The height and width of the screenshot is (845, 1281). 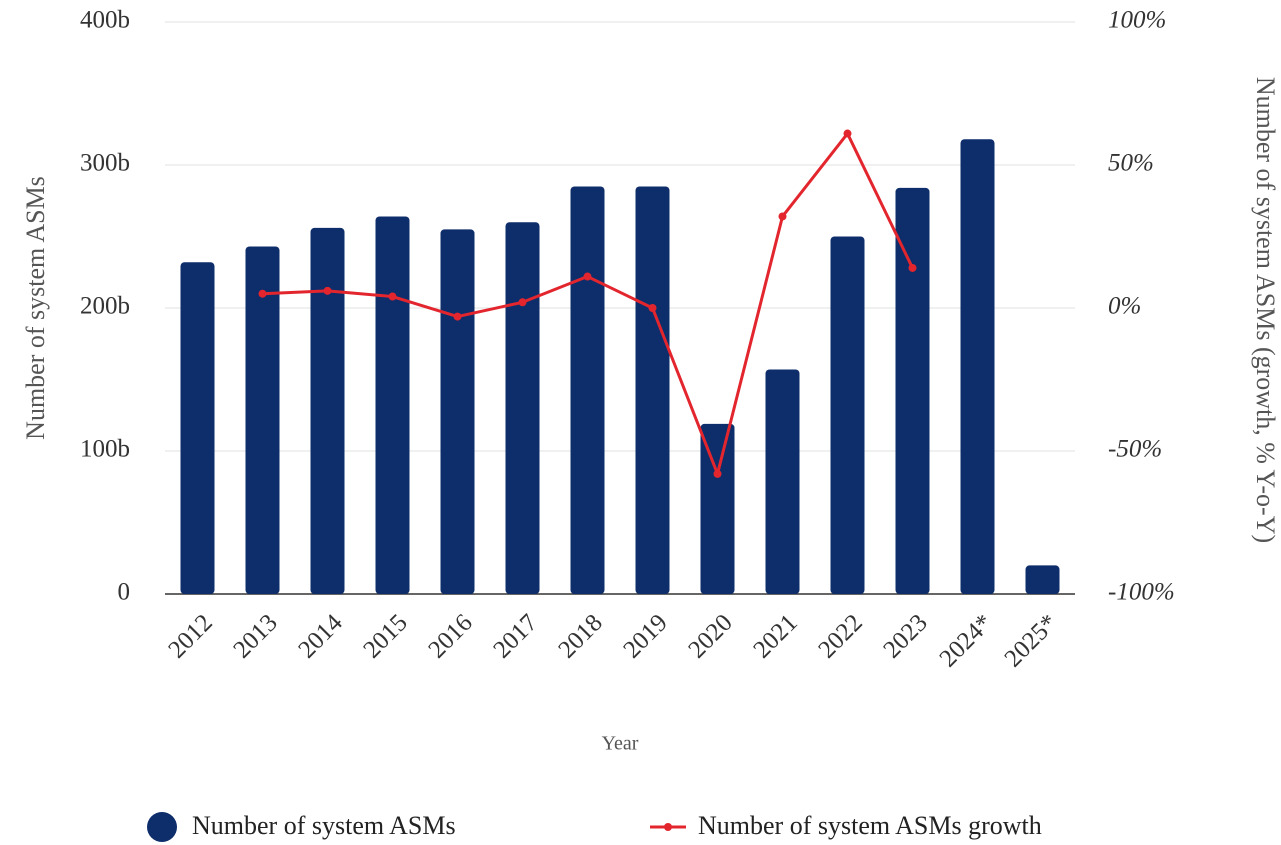 What do you see at coordinates (190, 636) in the screenshot?
I see `x-tick-label: 2012` at bounding box center [190, 636].